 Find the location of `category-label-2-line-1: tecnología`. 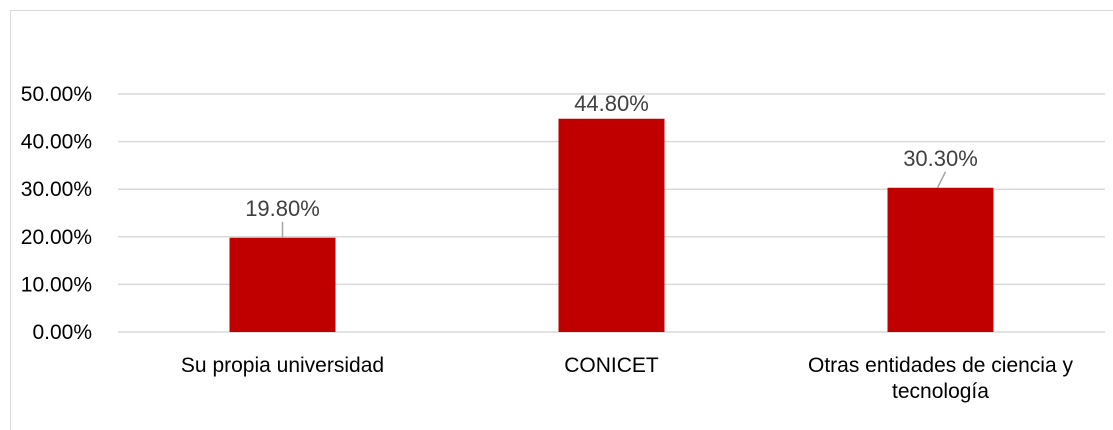

category-label-2-line-1: tecnología is located at coordinates (940, 391).